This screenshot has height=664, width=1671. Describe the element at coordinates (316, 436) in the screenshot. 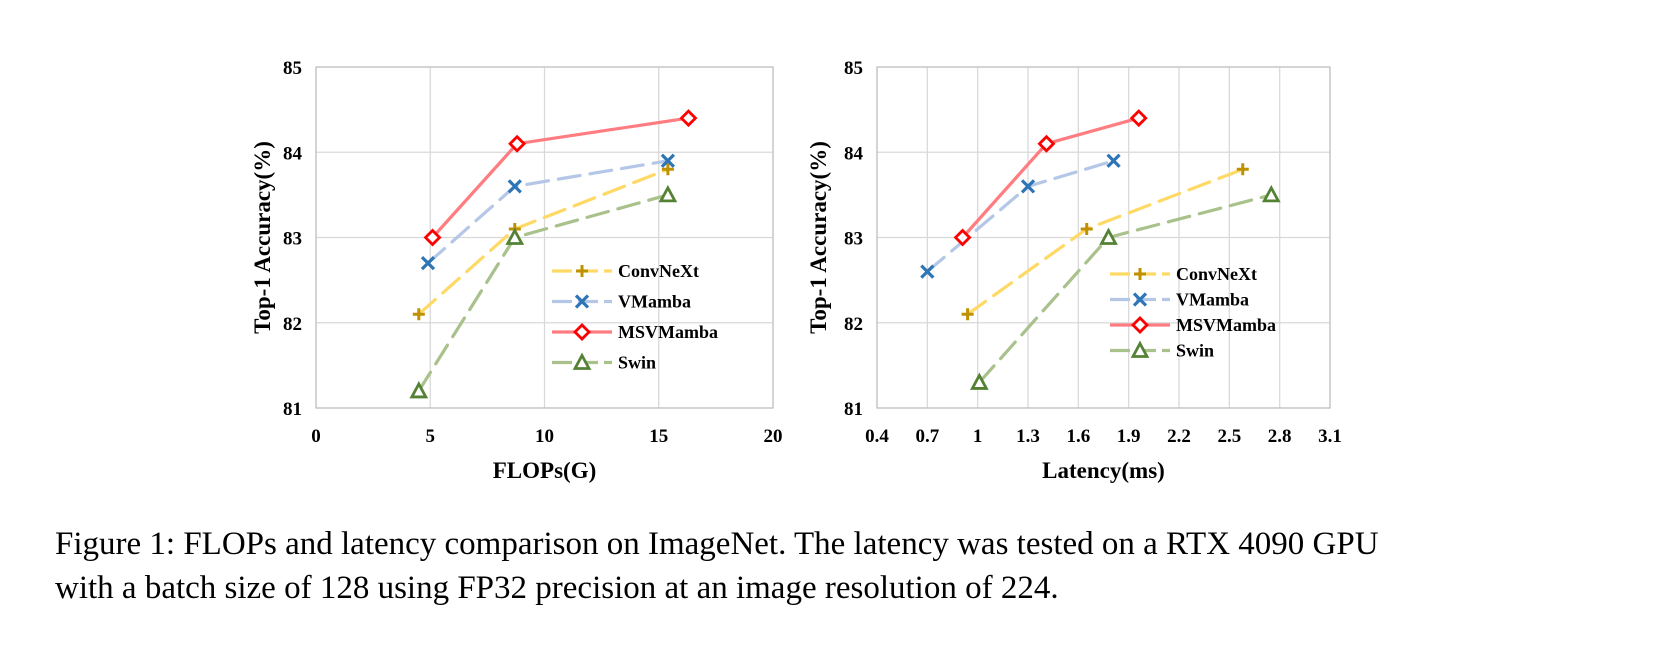

I see `x-tick-label: 0` at that location.